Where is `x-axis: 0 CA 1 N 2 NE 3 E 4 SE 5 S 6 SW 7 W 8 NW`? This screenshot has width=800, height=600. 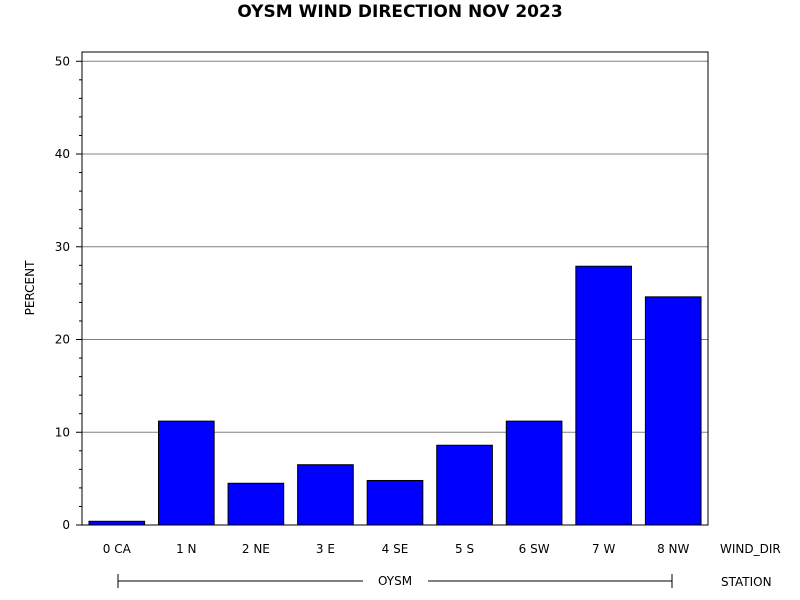 x-axis: 0 CA 1 N 2 NE 3 E 4 SE 5 S 6 SW 7 W 8 NW is located at coordinates (396, 549).